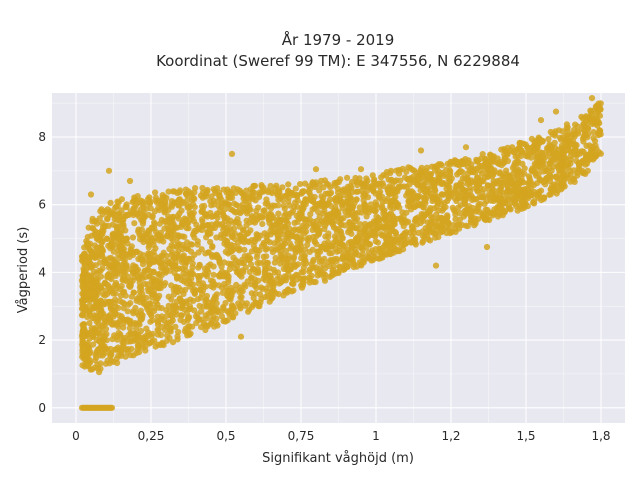 The height and width of the screenshot is (480, 640). Describe the element at coordinates (592, 98) in the screenshot. I see `outlier-point` at that location.